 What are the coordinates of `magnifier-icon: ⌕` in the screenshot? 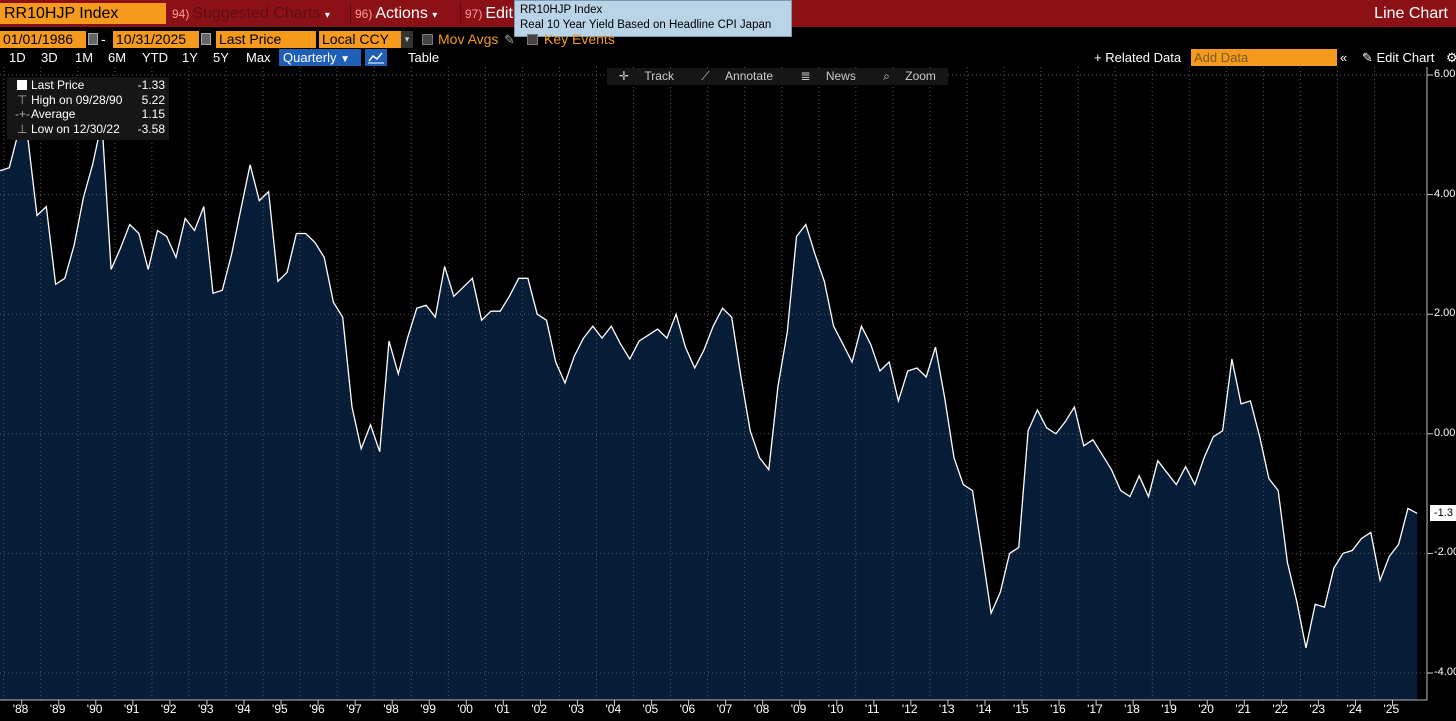 It's located at (888, 76).